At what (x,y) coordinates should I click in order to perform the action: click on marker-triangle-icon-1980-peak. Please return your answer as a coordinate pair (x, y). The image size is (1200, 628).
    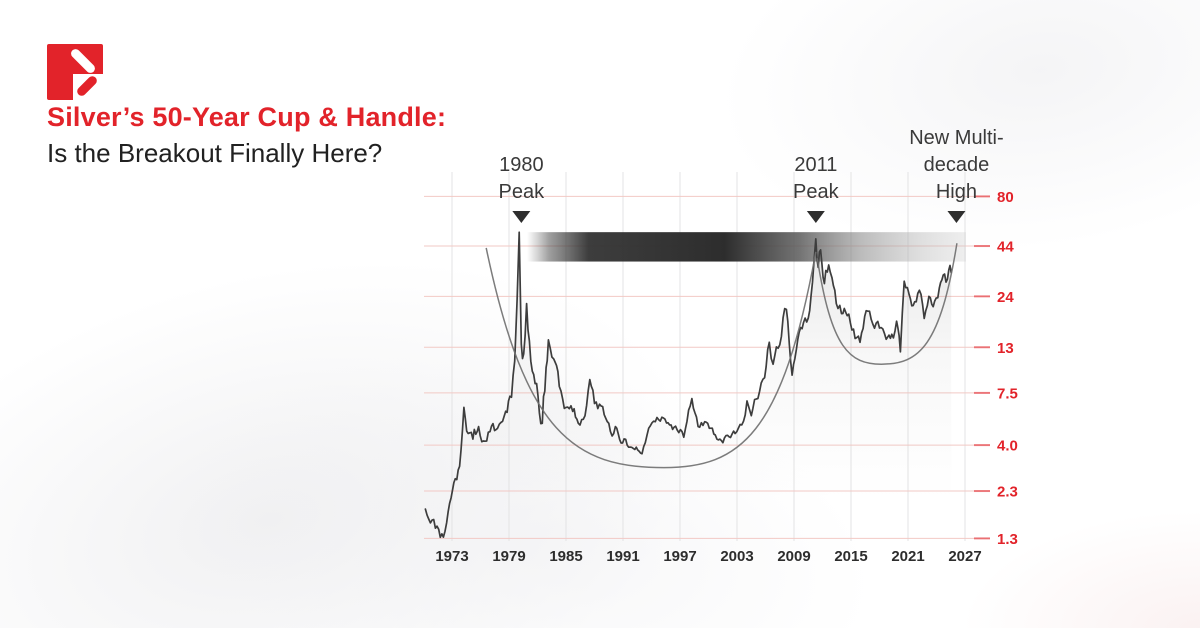
    Looking at the image, I should click on (521, 217).